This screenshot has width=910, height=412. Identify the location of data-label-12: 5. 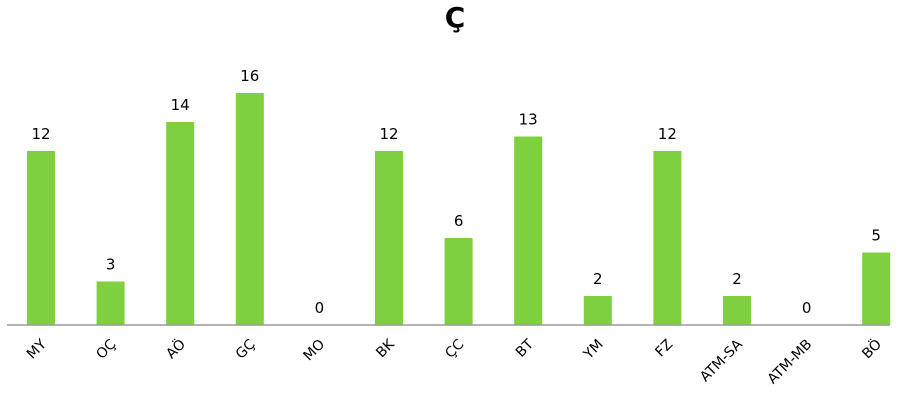
(876, 236).